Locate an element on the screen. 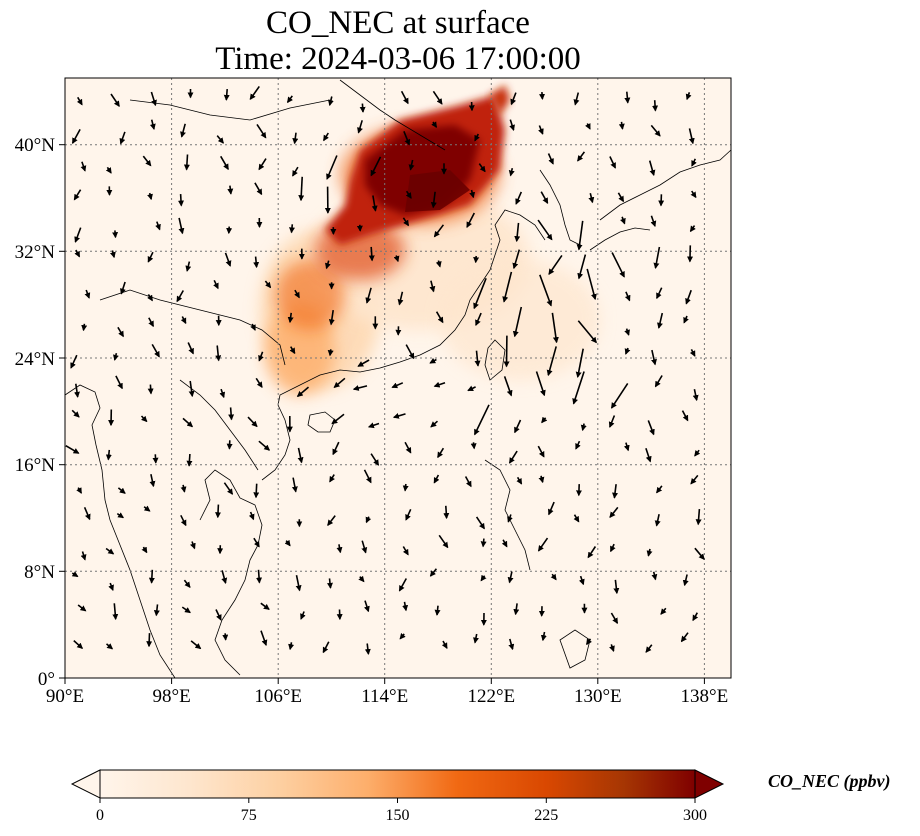 The height and width of the screenshot is (836, 920). colorbar-tick-label: 75 is located at coordinates (249, 815).